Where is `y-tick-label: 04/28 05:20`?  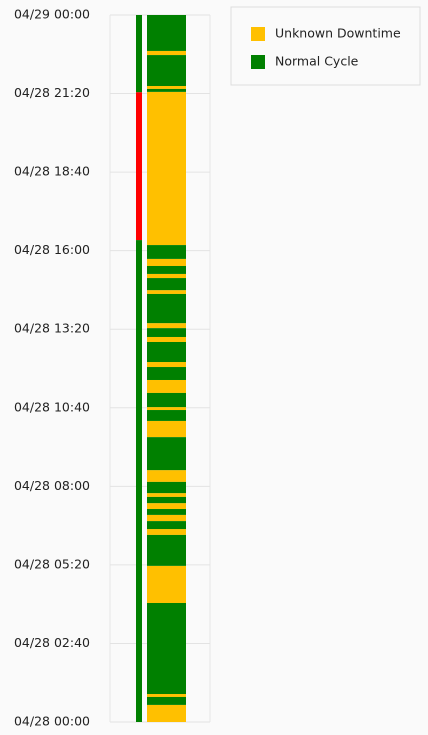
y-tick-label: 04/28 05:20 is located at coordinates (52, 563).